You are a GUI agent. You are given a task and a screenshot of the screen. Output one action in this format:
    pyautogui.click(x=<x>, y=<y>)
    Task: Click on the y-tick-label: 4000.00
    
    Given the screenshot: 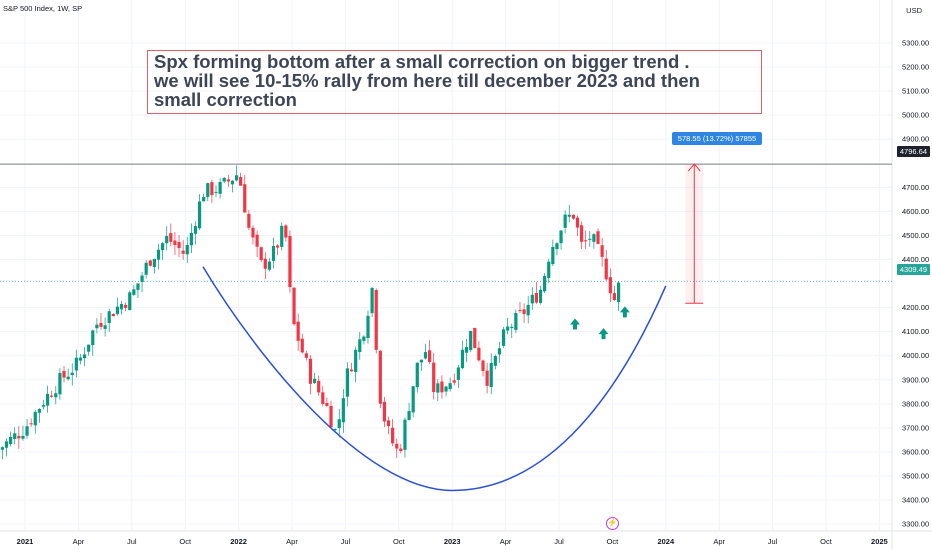 What is the action you would take?
    pyautogui.click(x=915, y=355)
    